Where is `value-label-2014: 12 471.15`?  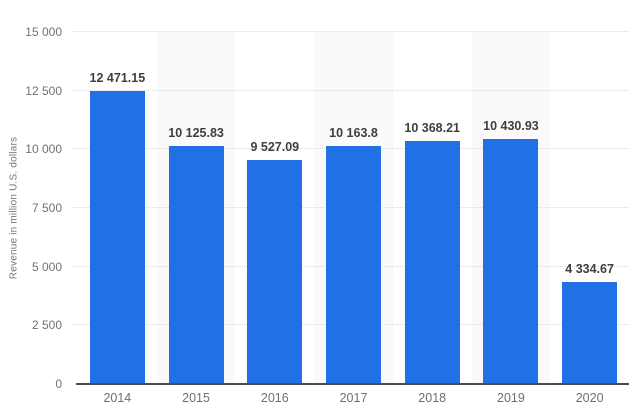 value-label-2014: 12 471.15 is located at coordinates (117, 78).